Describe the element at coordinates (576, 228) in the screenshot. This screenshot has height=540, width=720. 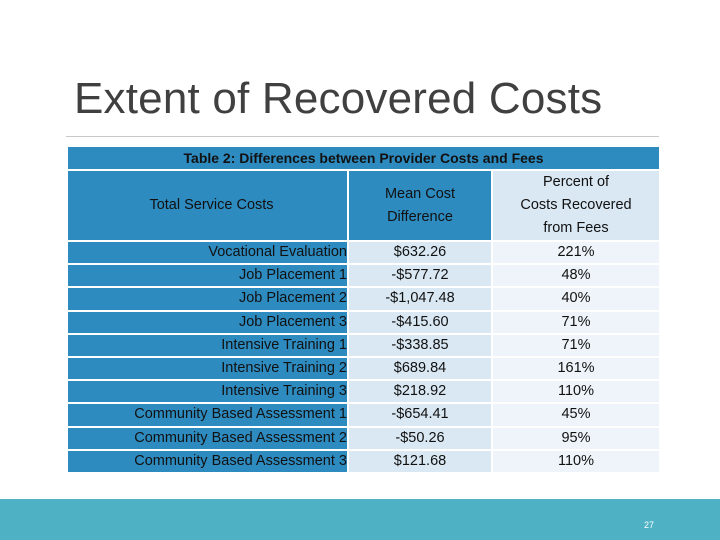
I see `header-percent-line-3: from Fees` at that location.